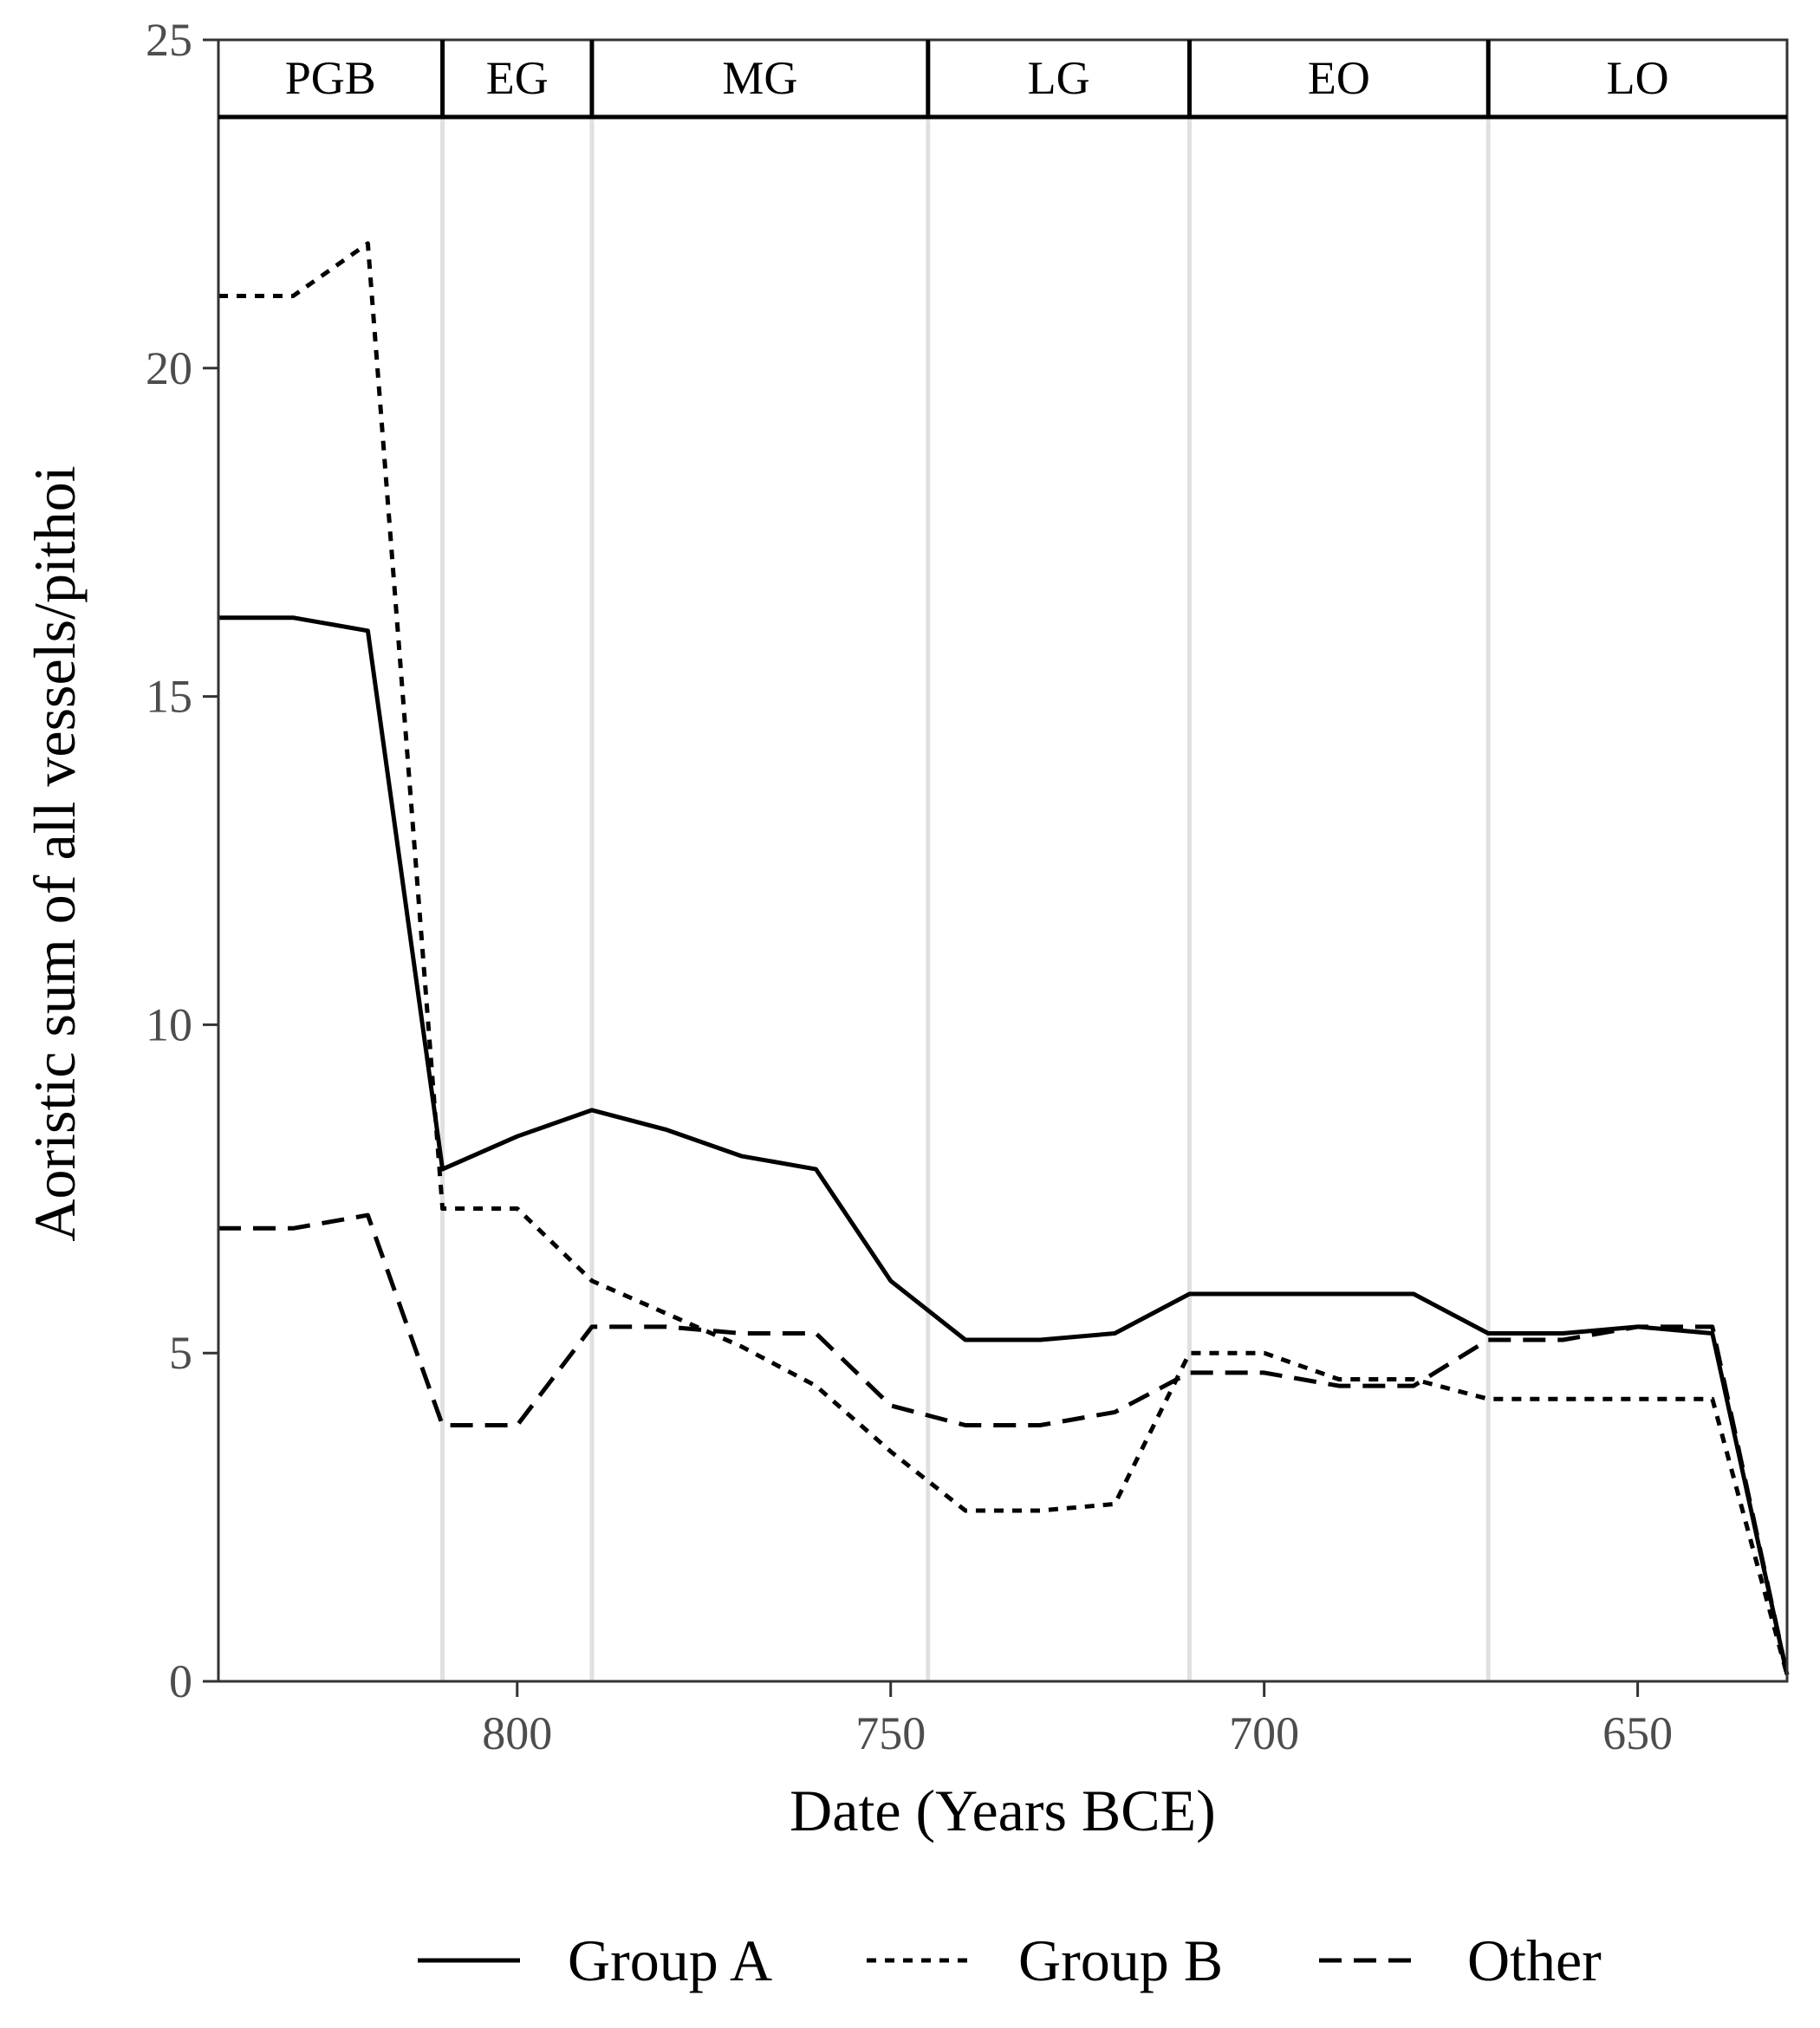  What do you see at coordinates (169, 368) in the screenshot?
I see `y-tick-label-20: 20` at bounding box center [169, 368].